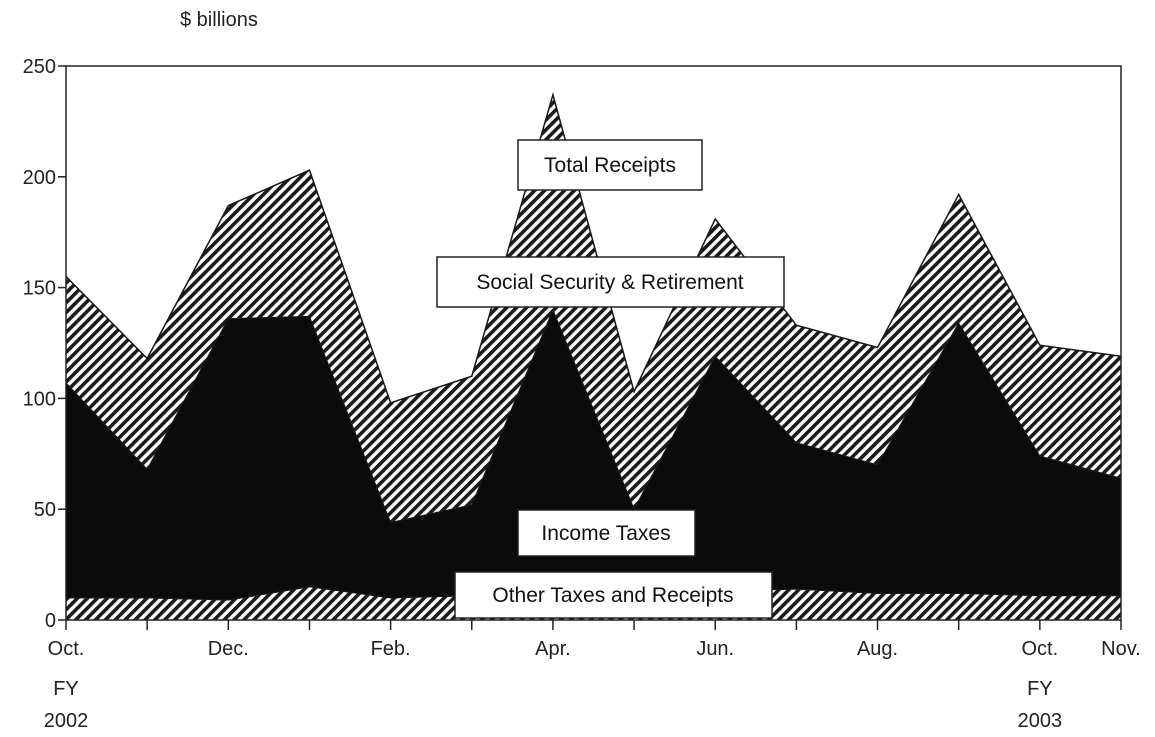  I want to click on x-tick-label: Apr., so click(553, 649).